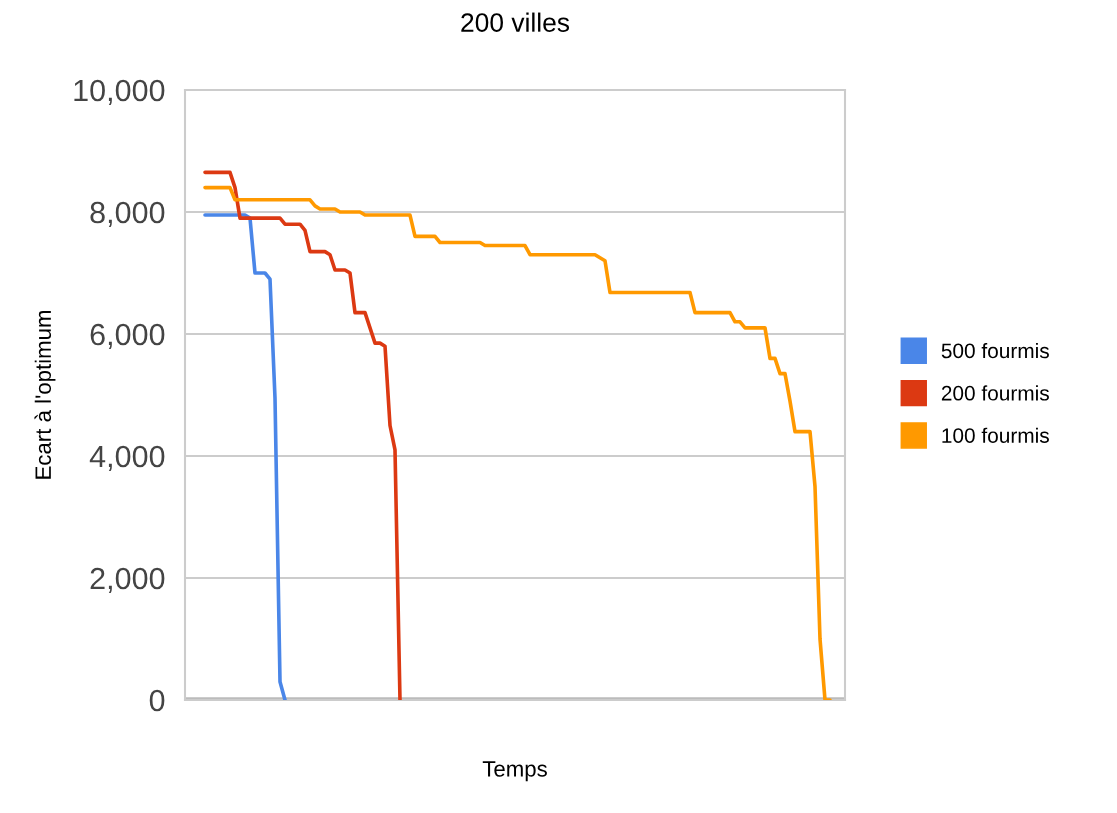 The image size is (1117, 813). Describe the element at coordinates (995, 393) in the screenshot. I see `legend-label: 200 fourmis` at that location.